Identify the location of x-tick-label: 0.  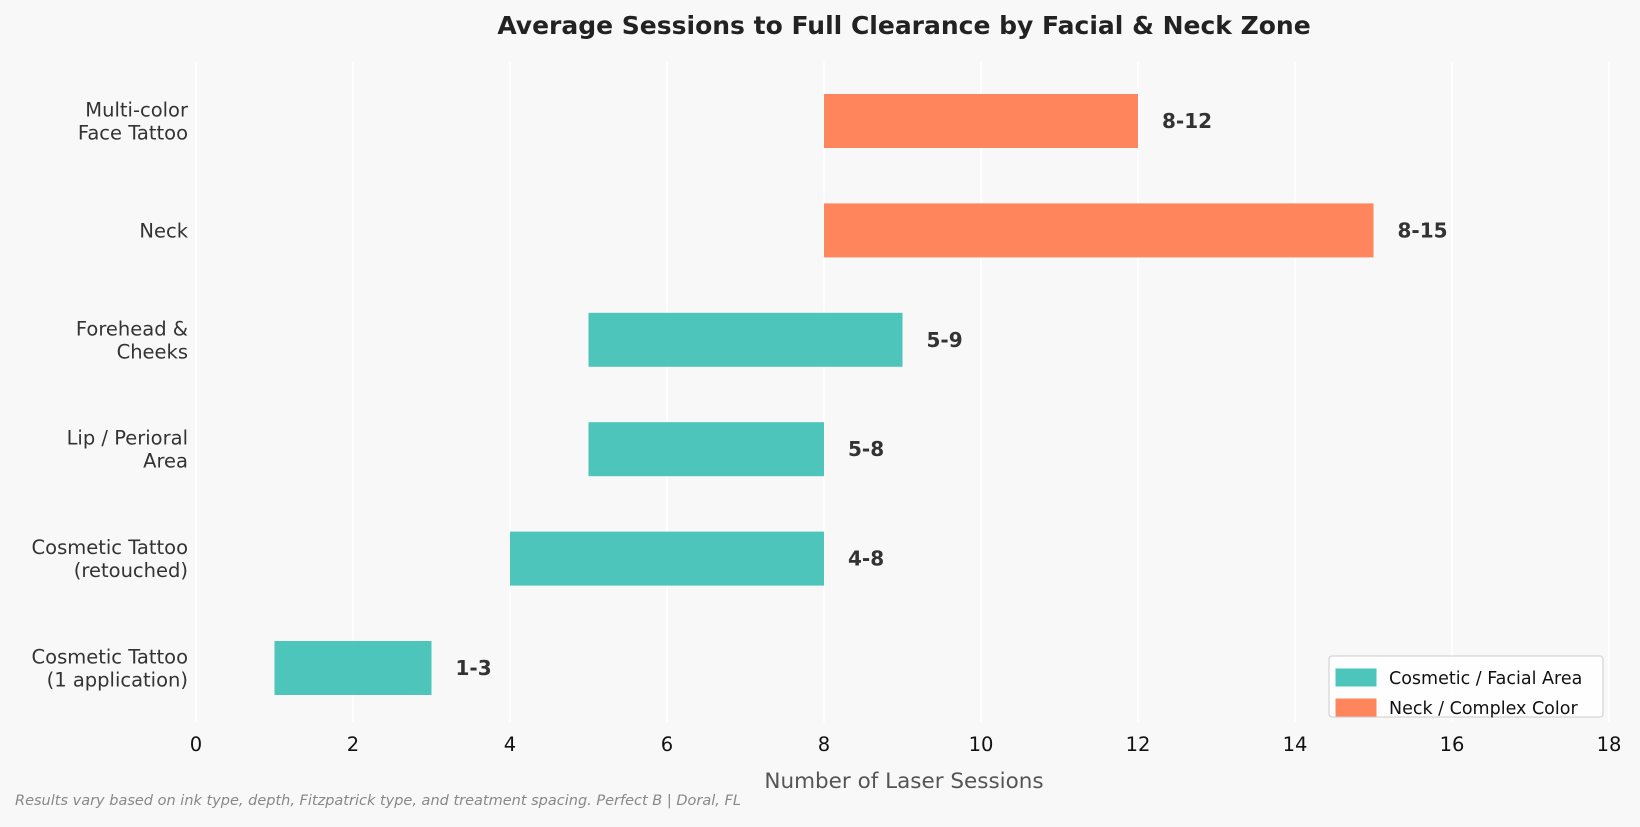
(196, 744).